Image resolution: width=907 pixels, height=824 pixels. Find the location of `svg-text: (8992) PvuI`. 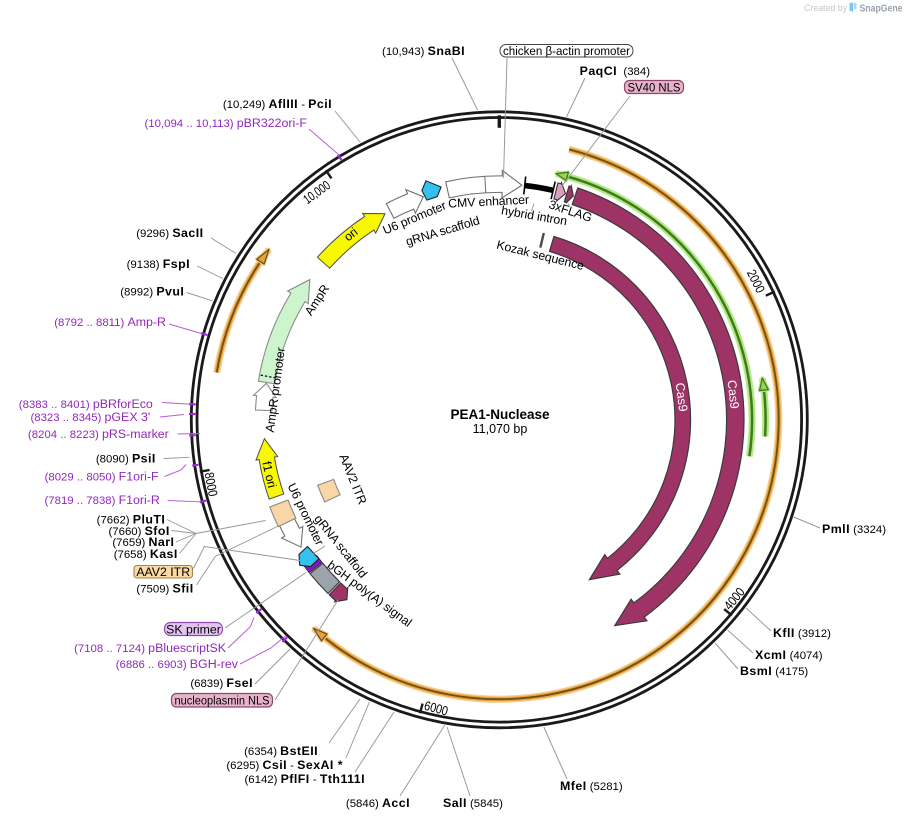

svg-text: (8992) PvuI is located at coordinates (152, 292).